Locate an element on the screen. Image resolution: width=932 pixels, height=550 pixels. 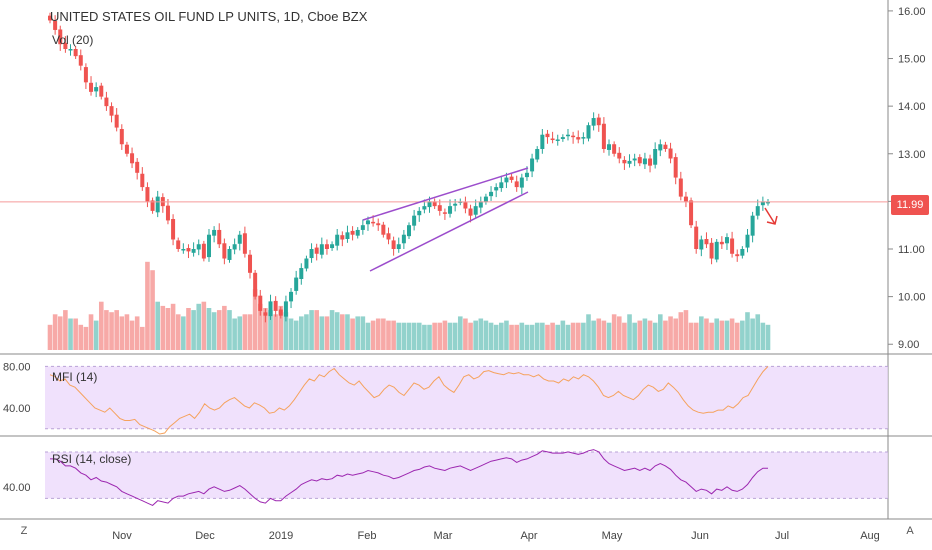
timezone-button: Z is located at coordinates (24, 531).